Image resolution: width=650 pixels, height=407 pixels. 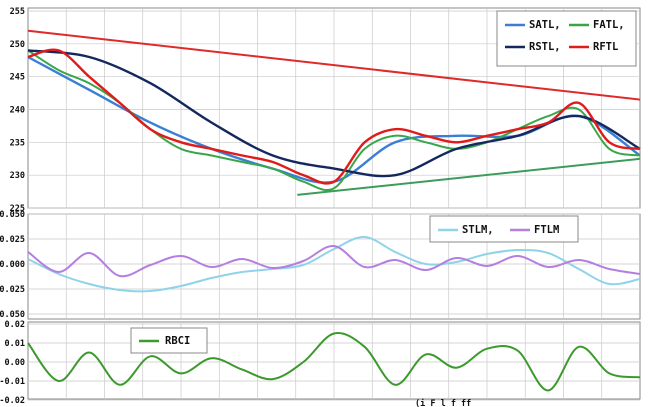 What do you see at coordinates (12, 382) in the screenshot?
I see `y-tick-label: -0.01` at bounding box center [12, 382].